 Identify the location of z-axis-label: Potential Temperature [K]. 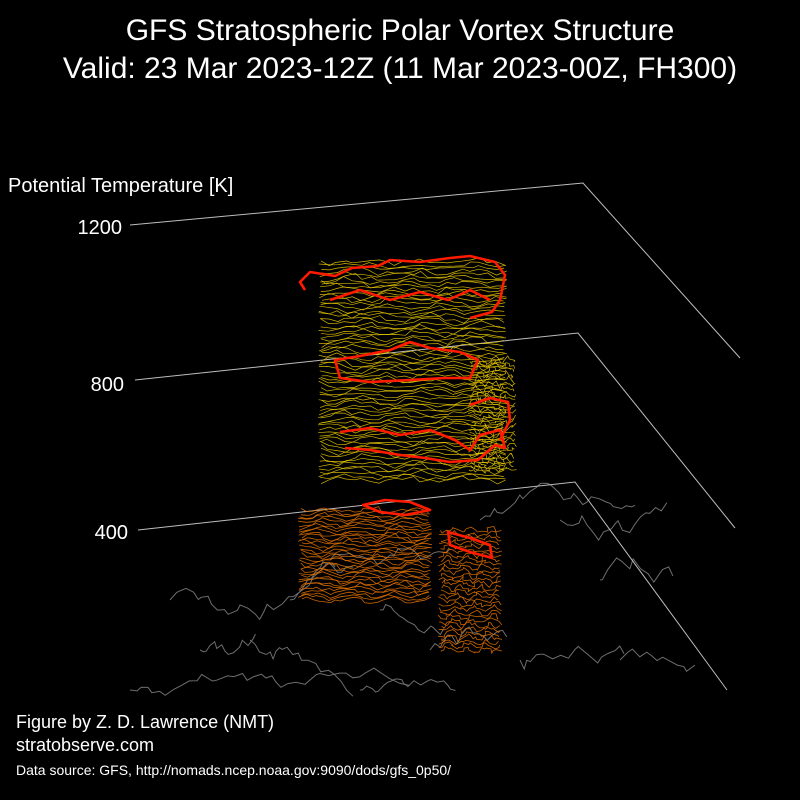
(121, 186).